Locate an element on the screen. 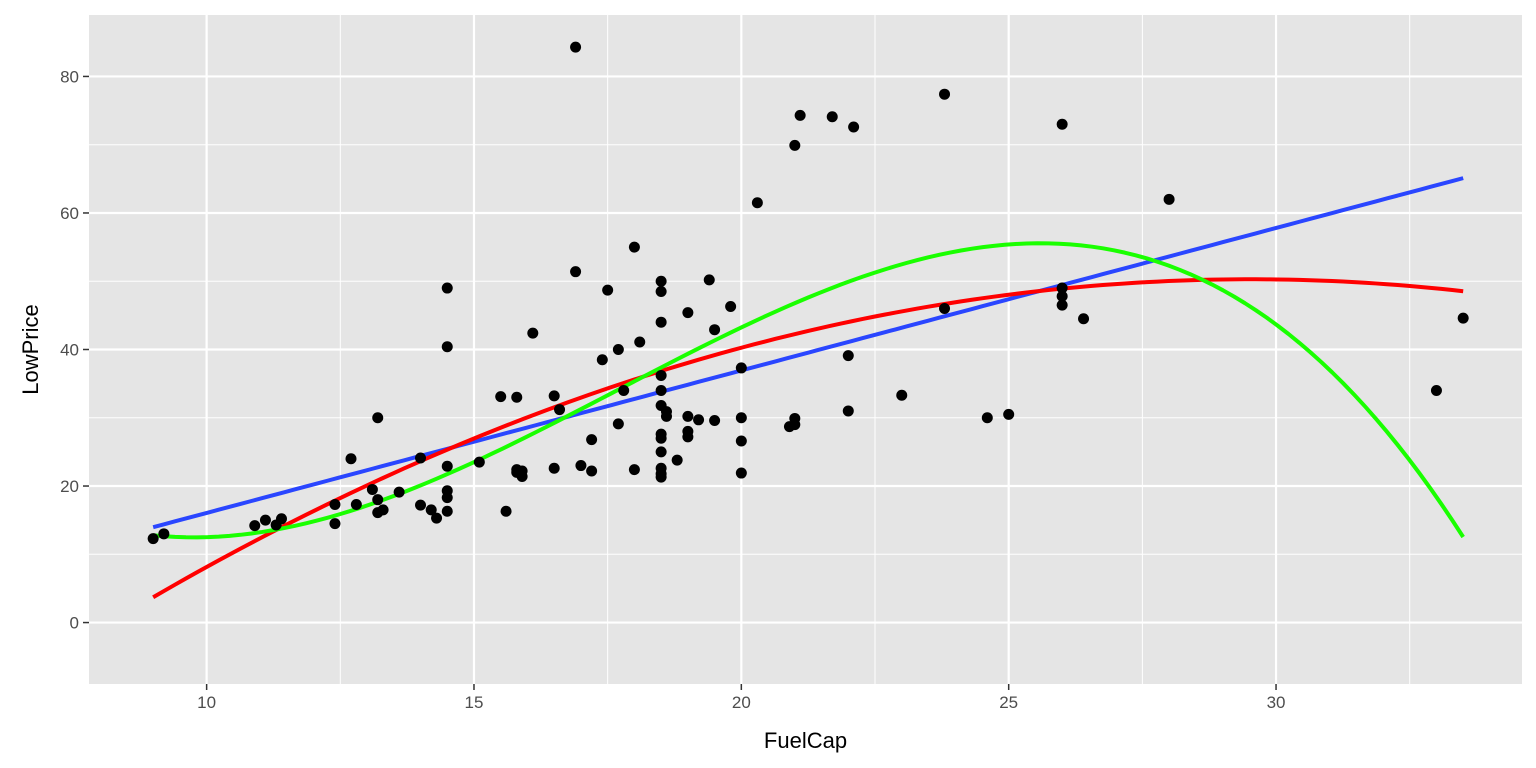  x-axis: 10 15 20 25 30 is located at coordinates (741, 698).